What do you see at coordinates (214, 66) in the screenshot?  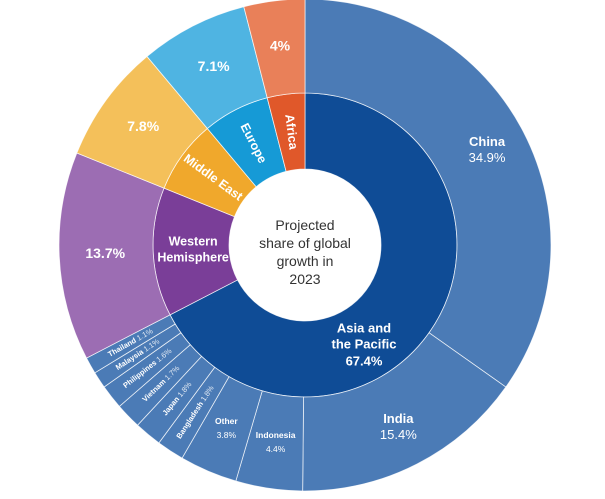 I see `outer-value-europe: 7.1%` at bounding box center [214, 66].